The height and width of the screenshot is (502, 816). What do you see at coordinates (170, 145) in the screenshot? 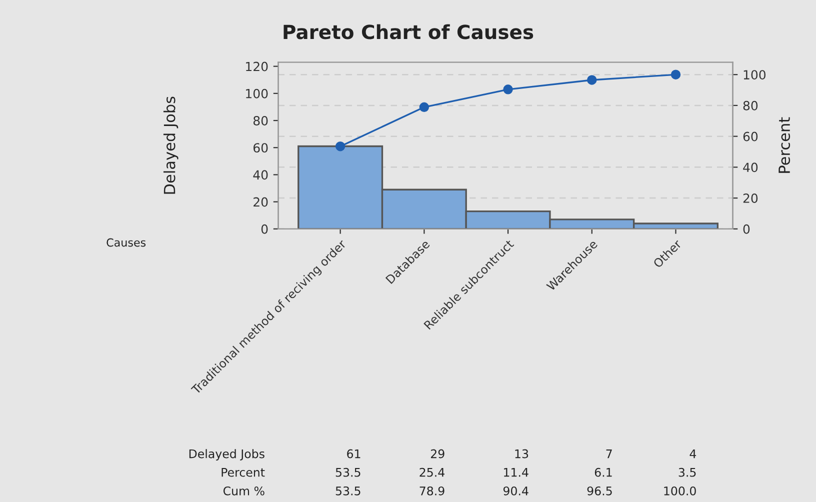
I see `y-axis-title: Delayed Jobs` at bounding box center [170, 145].